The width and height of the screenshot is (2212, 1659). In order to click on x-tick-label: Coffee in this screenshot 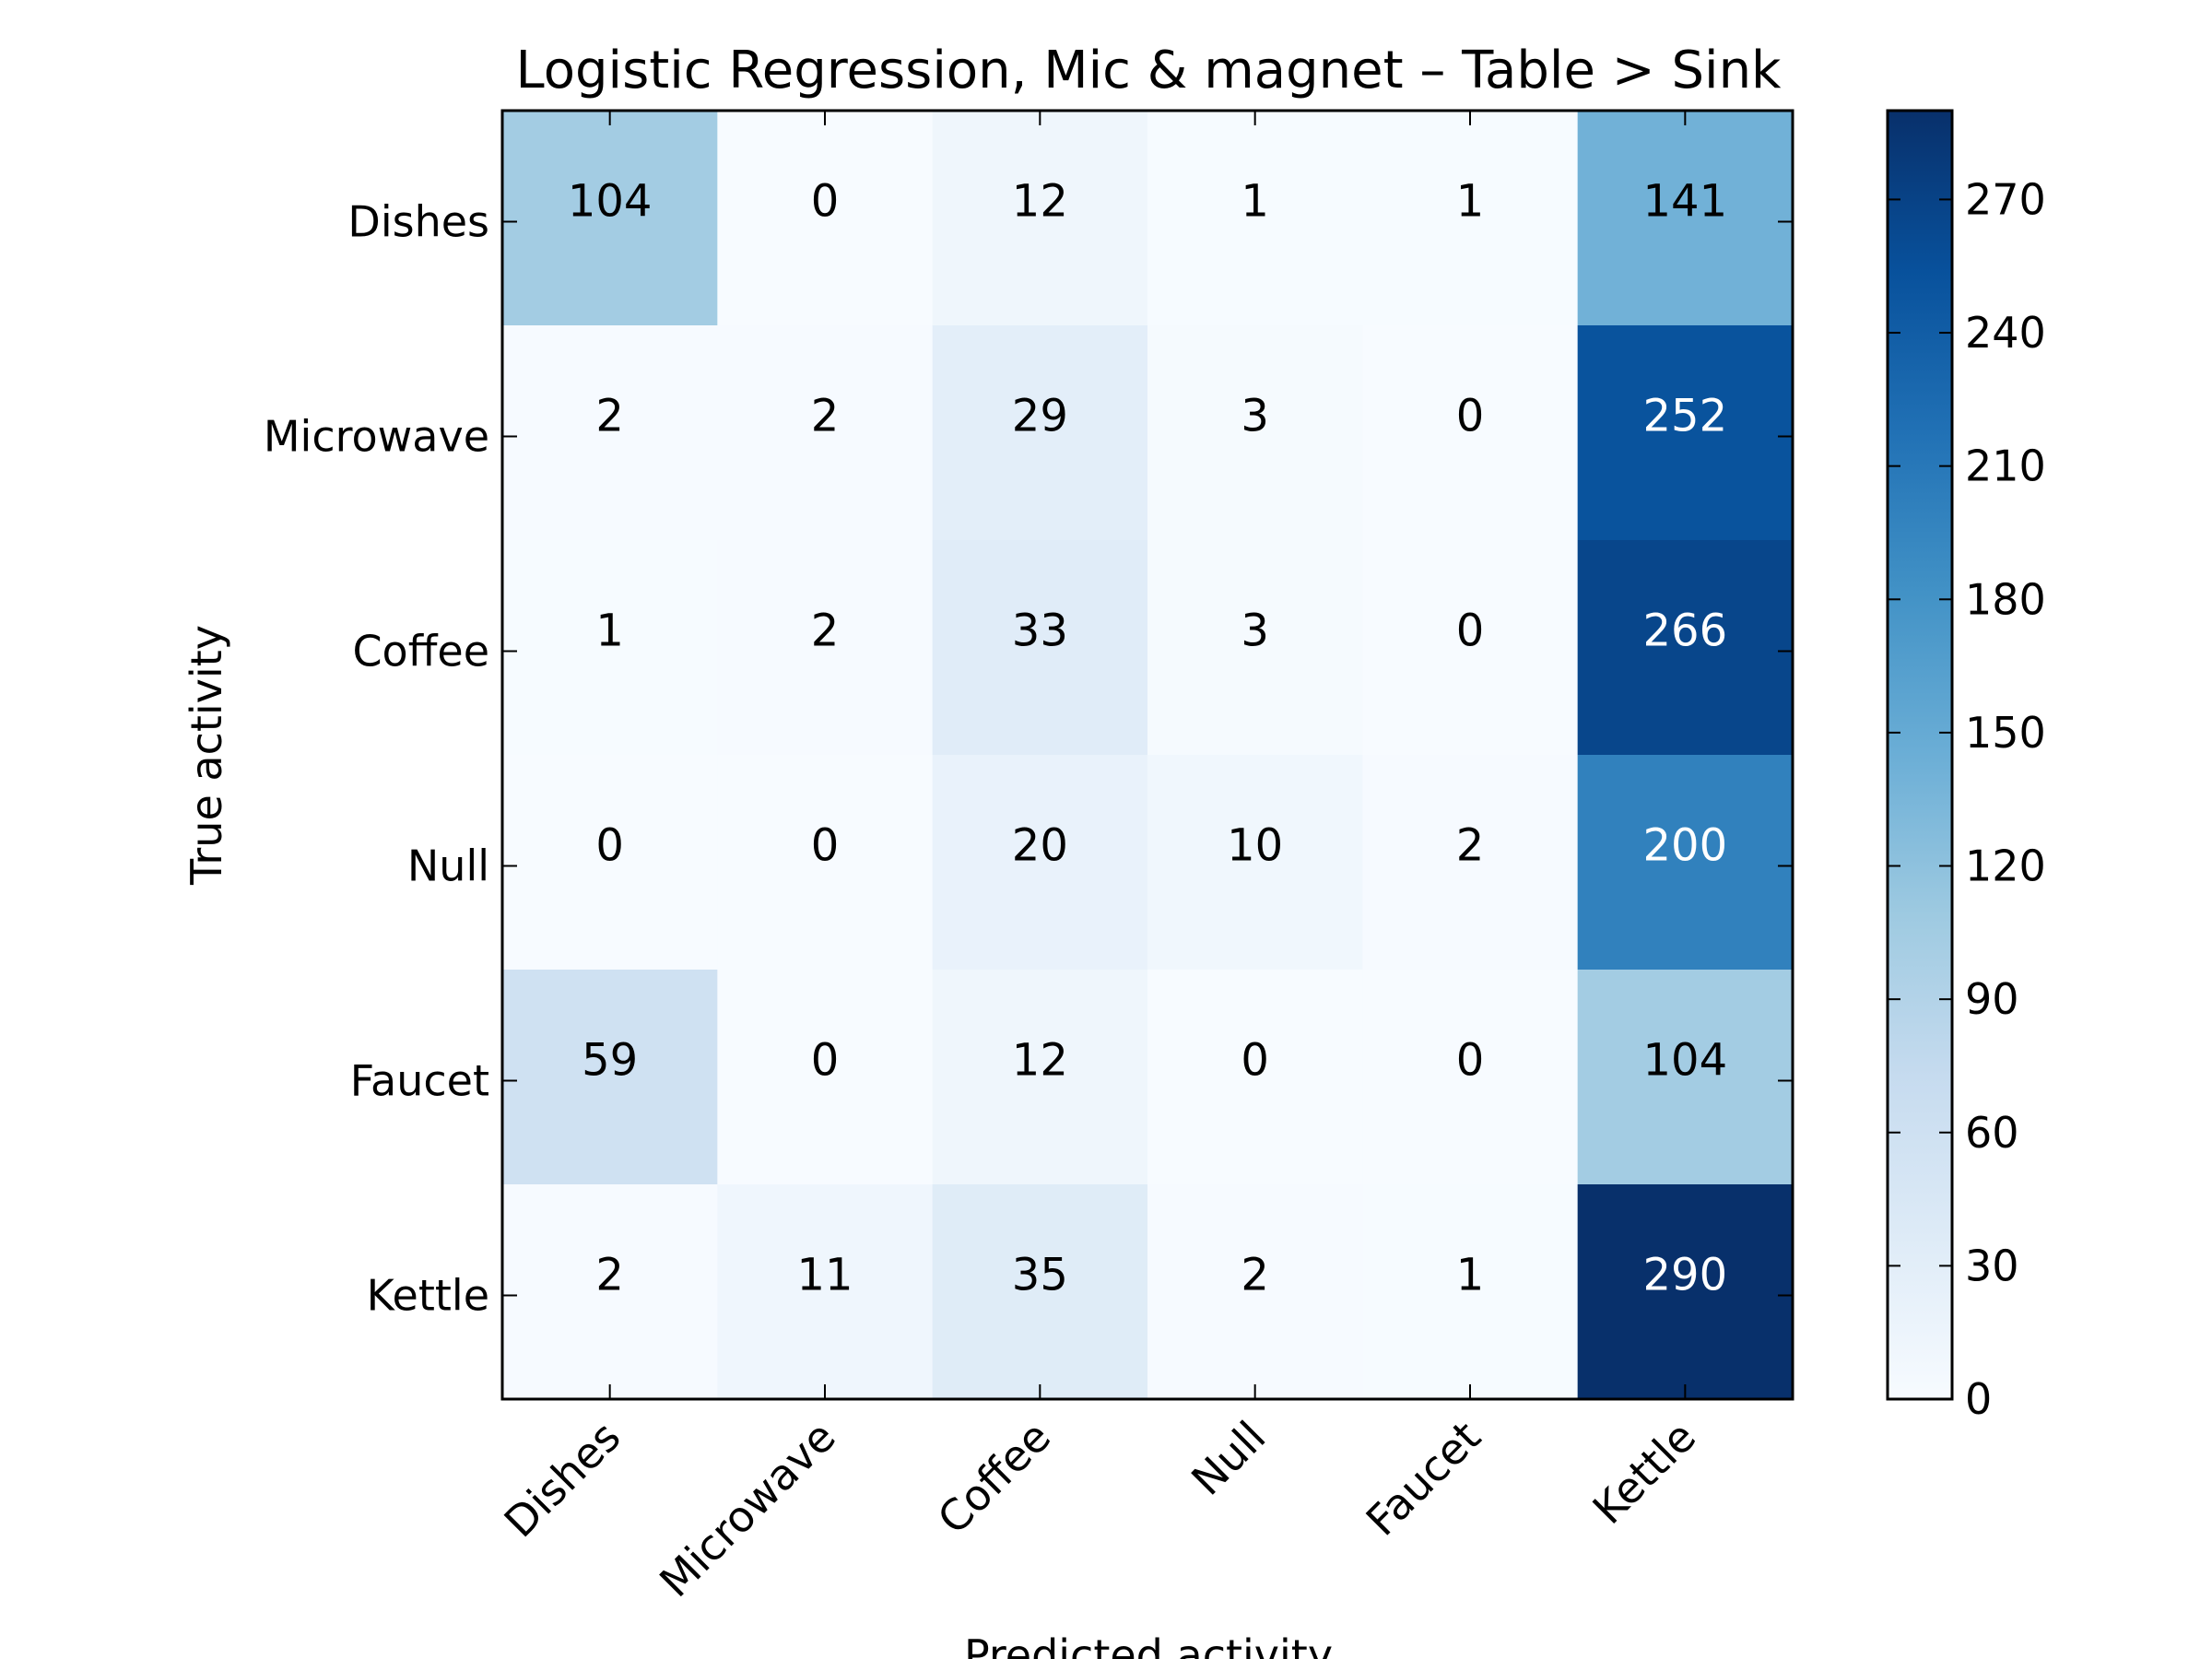, I will do `click(994, 1478)`.